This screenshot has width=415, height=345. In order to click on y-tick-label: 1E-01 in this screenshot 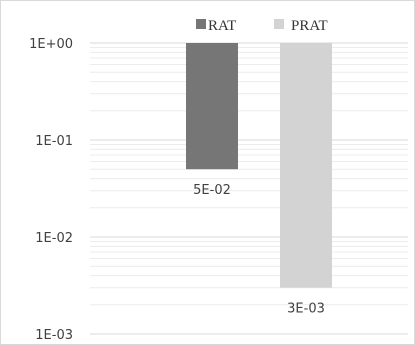, I will do `click(54, 141)`.